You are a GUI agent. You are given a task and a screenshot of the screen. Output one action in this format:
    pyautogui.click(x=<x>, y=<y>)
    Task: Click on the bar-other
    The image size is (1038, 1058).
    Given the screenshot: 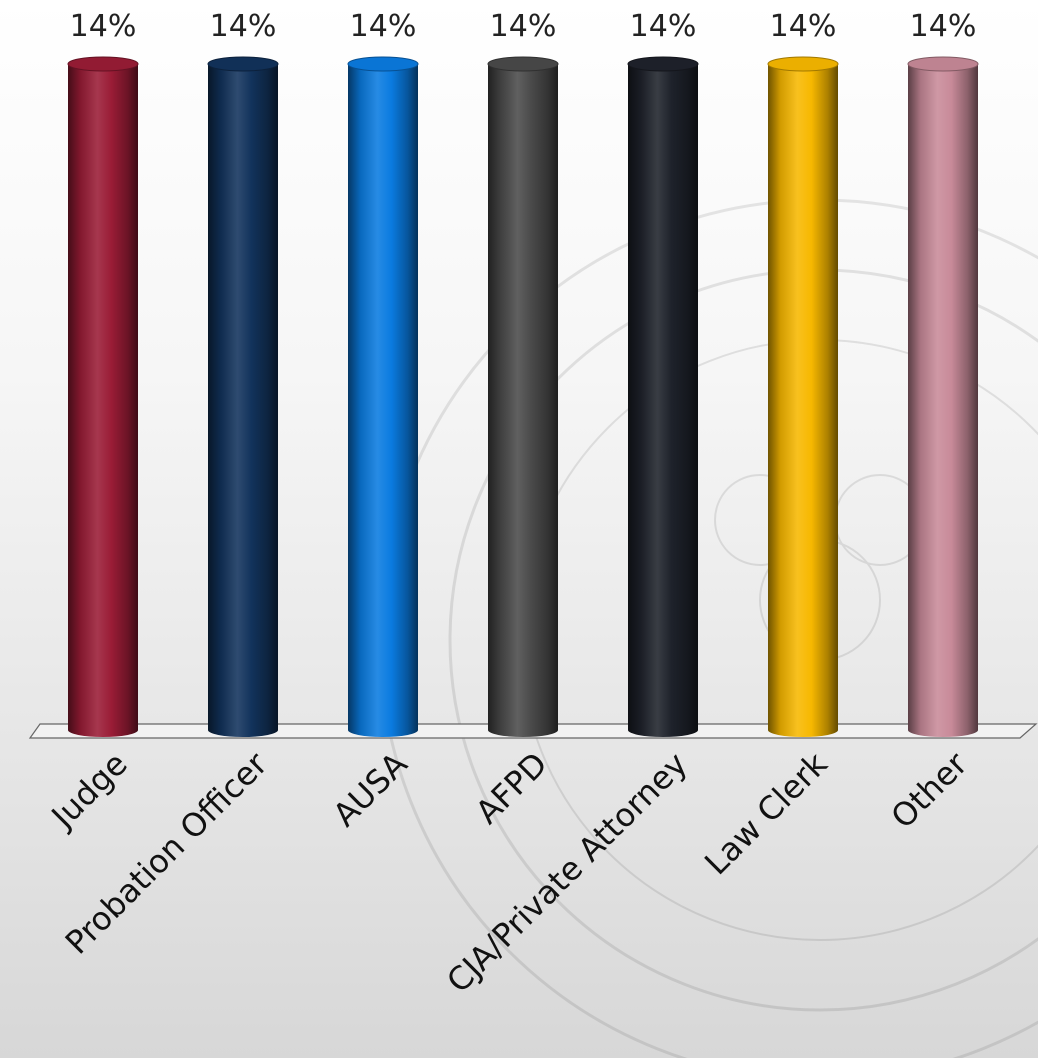 What is the action you would take?
    pyautogui.click(x=943, y=396)
    